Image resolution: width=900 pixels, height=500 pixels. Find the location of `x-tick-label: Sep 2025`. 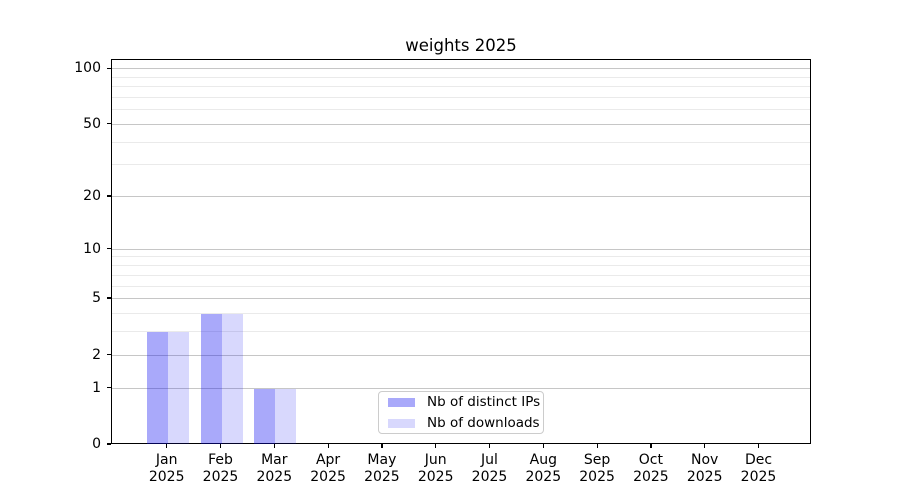

x-tick-label: Sep 2025 is located at coordinates (597, 469).